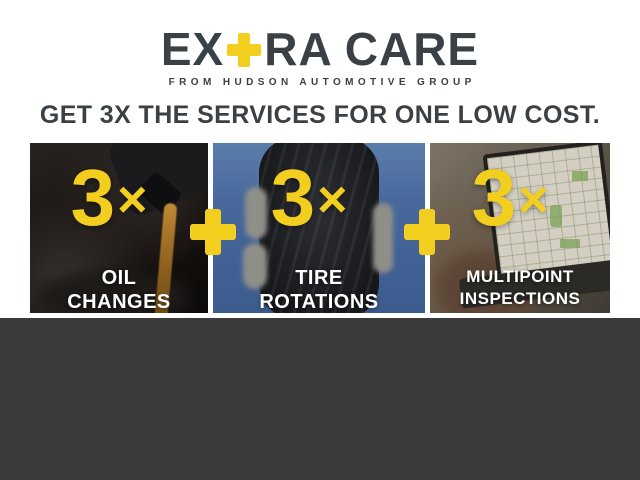 This screenshot has width=640, height=480. Describe the element at coordinates (244, 50) in the screenshot. I see `logo-plus-icon` at that location.